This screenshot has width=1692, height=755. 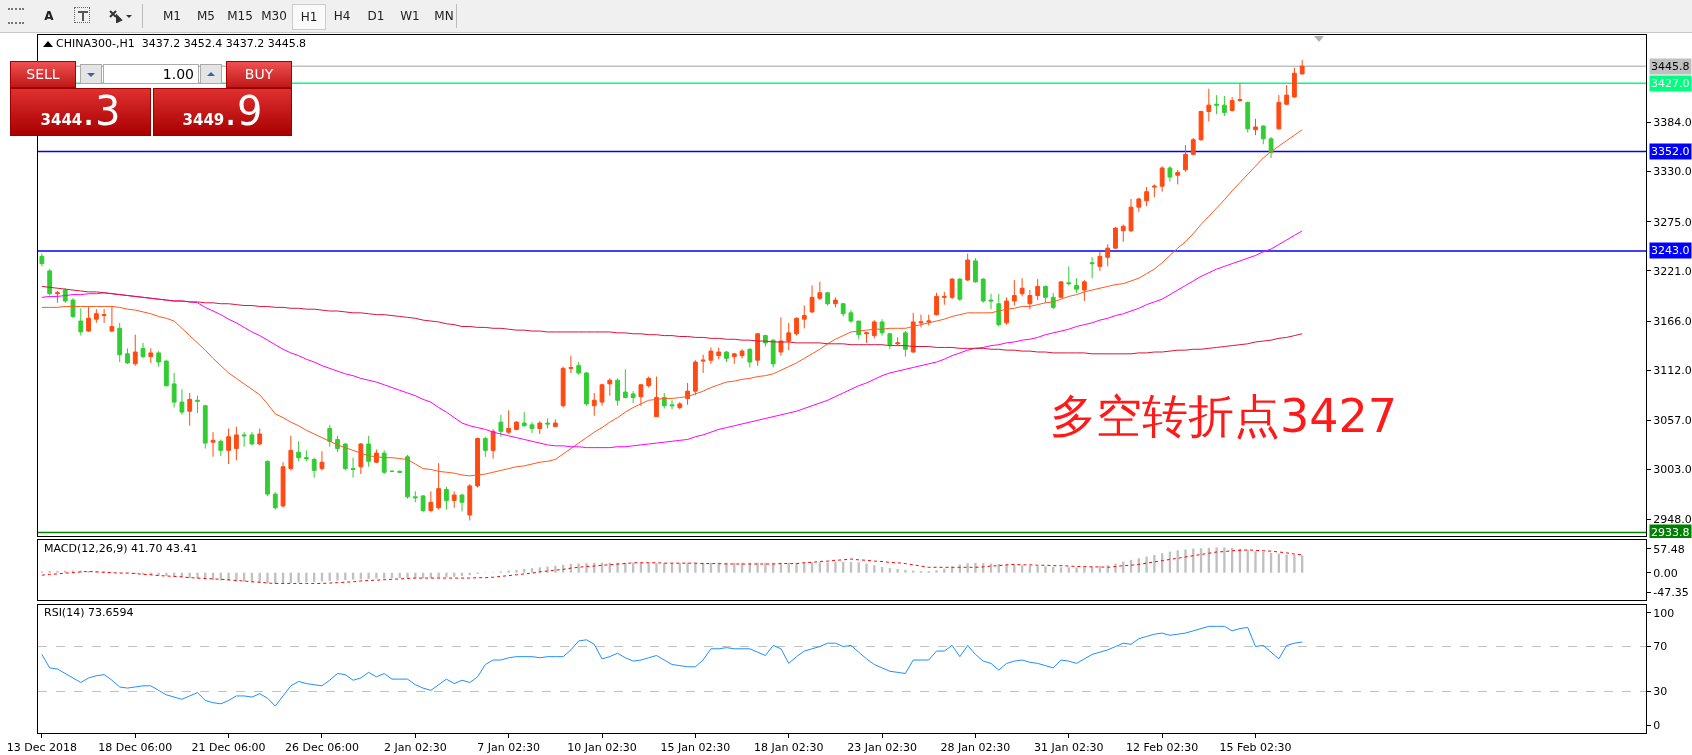 I want to click on buy-button: BUY, so click(x=259, y=74).